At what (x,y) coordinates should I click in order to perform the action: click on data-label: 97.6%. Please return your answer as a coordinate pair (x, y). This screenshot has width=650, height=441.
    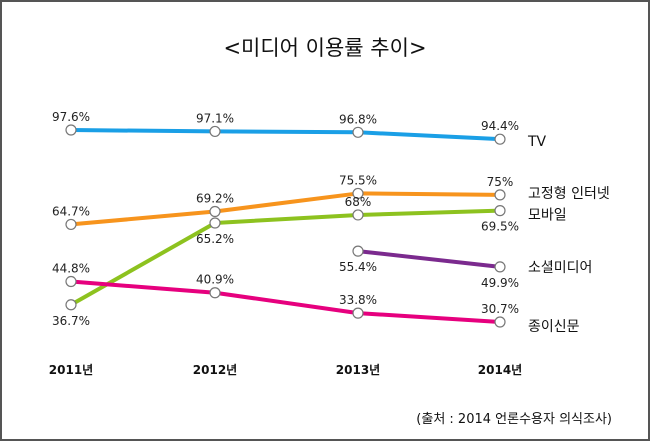
    Looking at the image, I should click on (71, 117).